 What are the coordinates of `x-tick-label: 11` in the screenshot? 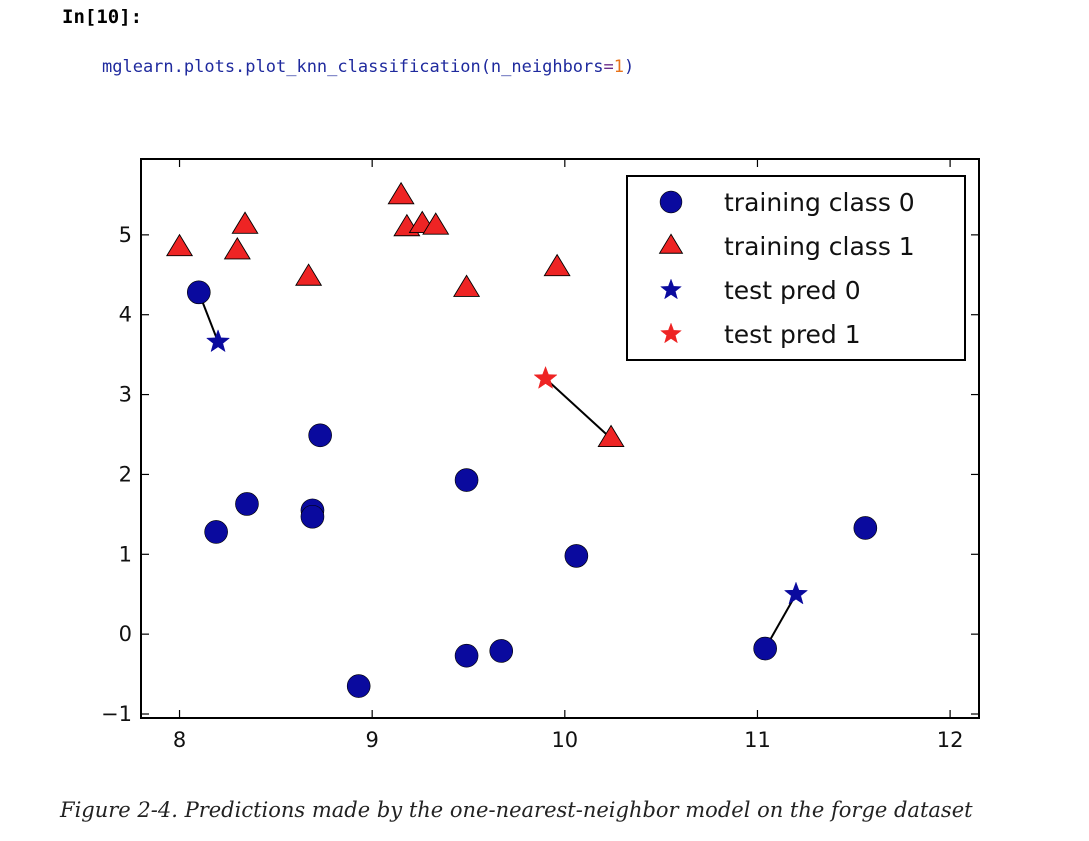 It's located at (757, 740).